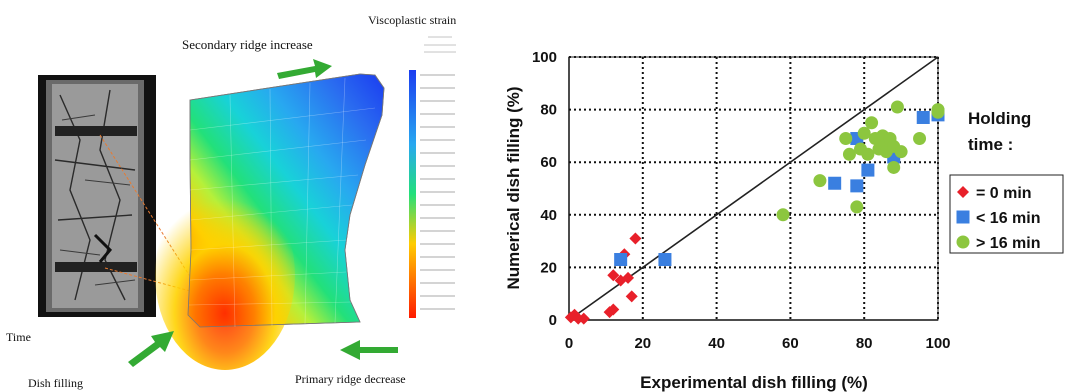 The height and width of the screenshot is (392, 1067). Describe the element at coordinates (553, 320) in the screenshot. I see `y-tick-label: 0` at that location.